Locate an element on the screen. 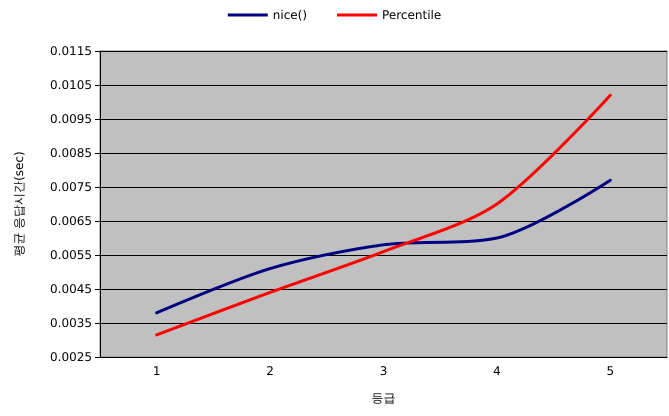 The width and height of the screenshot is (669, 416). y-tick-label: 0.0045 is located at coordinates (71, 289).